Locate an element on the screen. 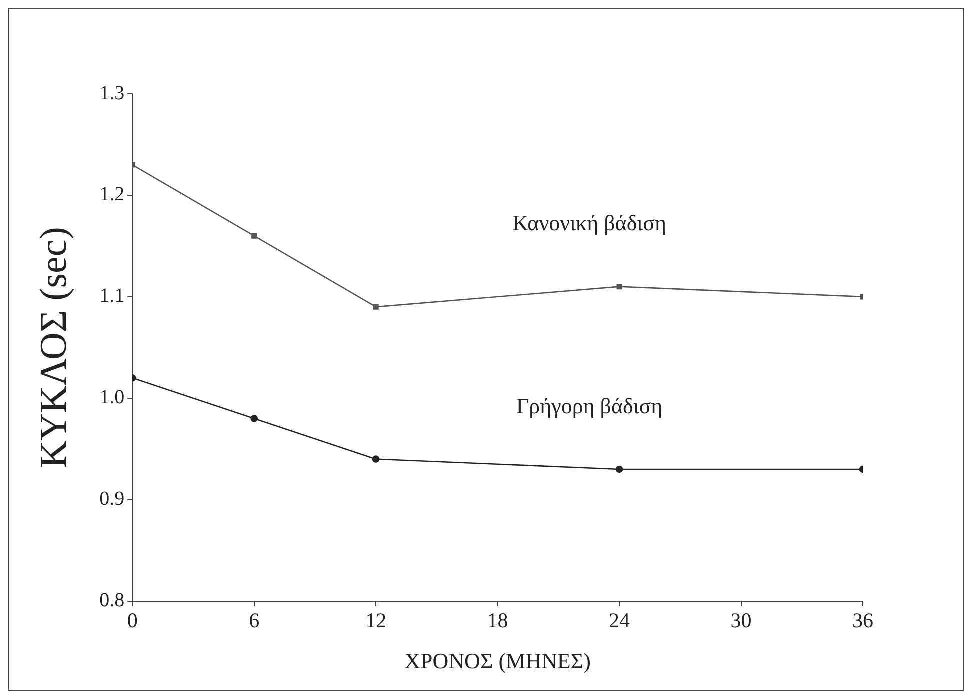 This screenshot has height=697, width=972. x-tick-label: 0 is located at coordinates (132, 620).